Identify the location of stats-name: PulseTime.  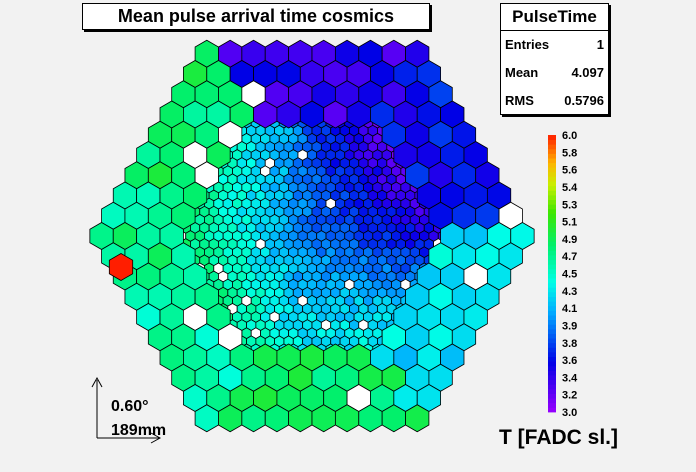
(554, 17).